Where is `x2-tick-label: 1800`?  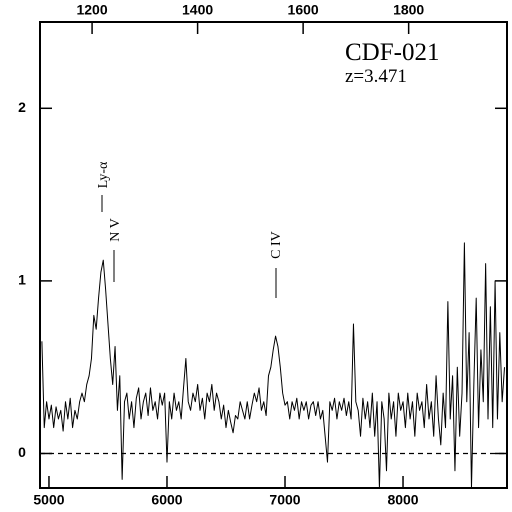 x2-tick-label: 1800 is located at coordinates (408, 10).